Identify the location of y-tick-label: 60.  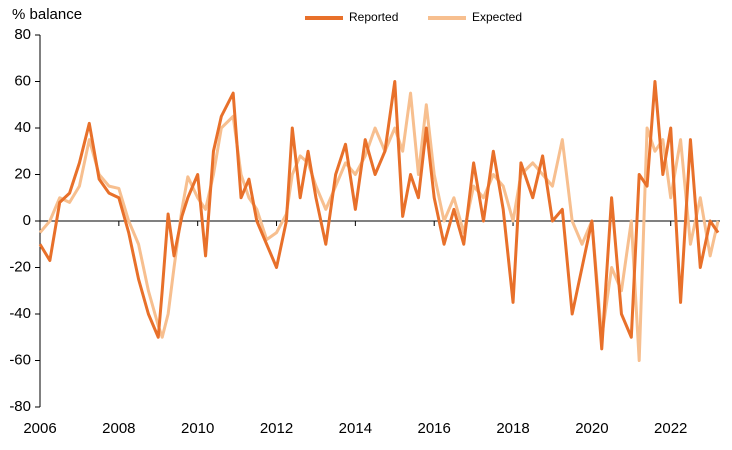
(22, 80).